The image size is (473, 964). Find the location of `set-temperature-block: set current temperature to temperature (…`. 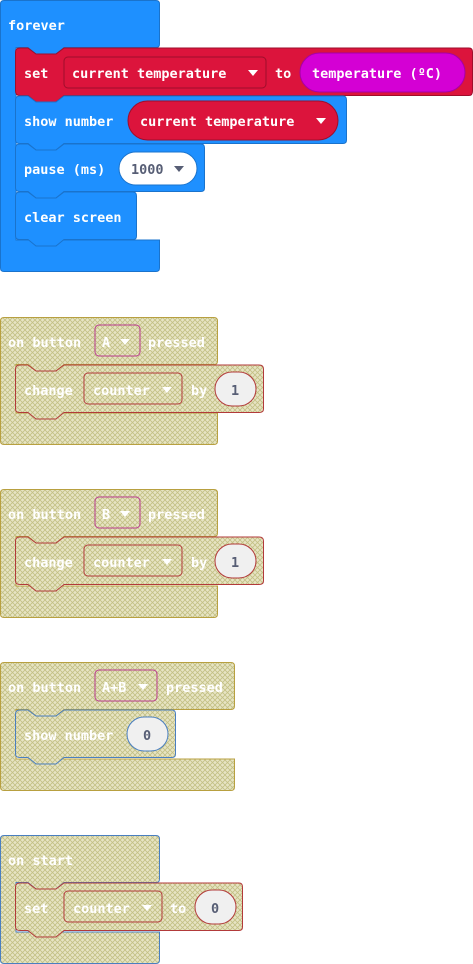

set-temperature-block: set current temperature to temperature (… is located at coordinates (244, 75).